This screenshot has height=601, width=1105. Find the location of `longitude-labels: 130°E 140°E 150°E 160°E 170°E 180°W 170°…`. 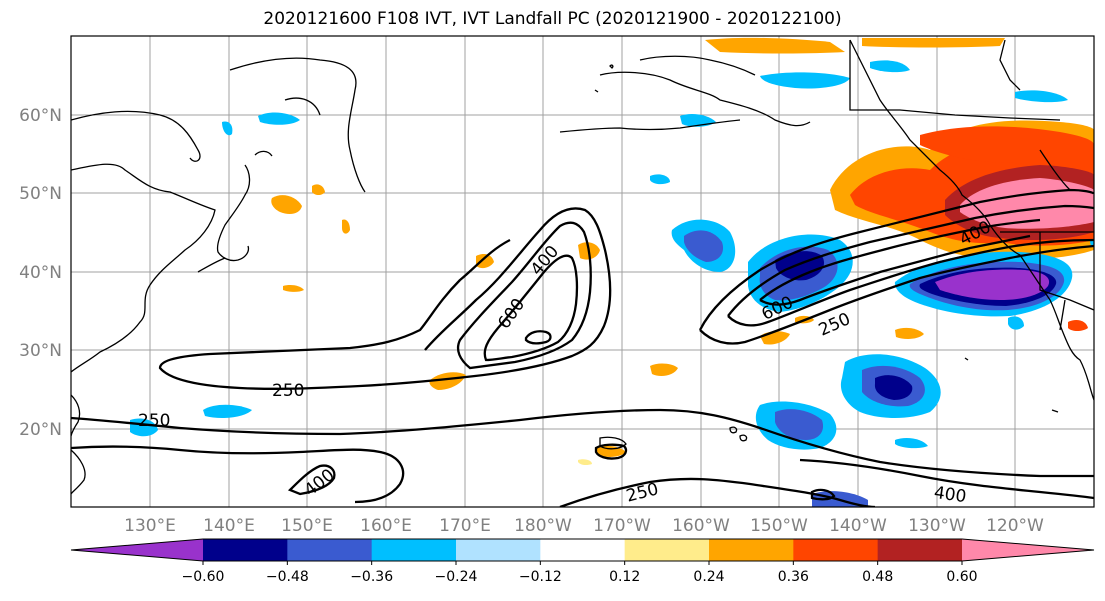

longitude-labels: 130°E 140°E 150°E 160°E 170°E 180°W 170°… is located at coordinates (584, 526).